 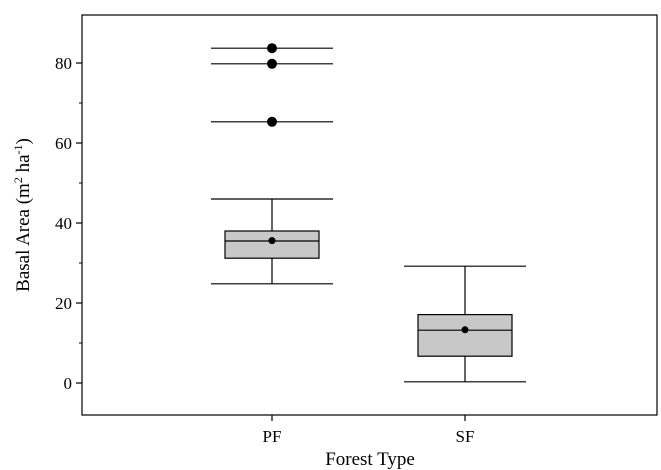 What do you see at coordinates (22, 215) in the screenshot?
I see `y-axis-title: Basal Area (m2 ha-1)` at bounding box center [22, 215].